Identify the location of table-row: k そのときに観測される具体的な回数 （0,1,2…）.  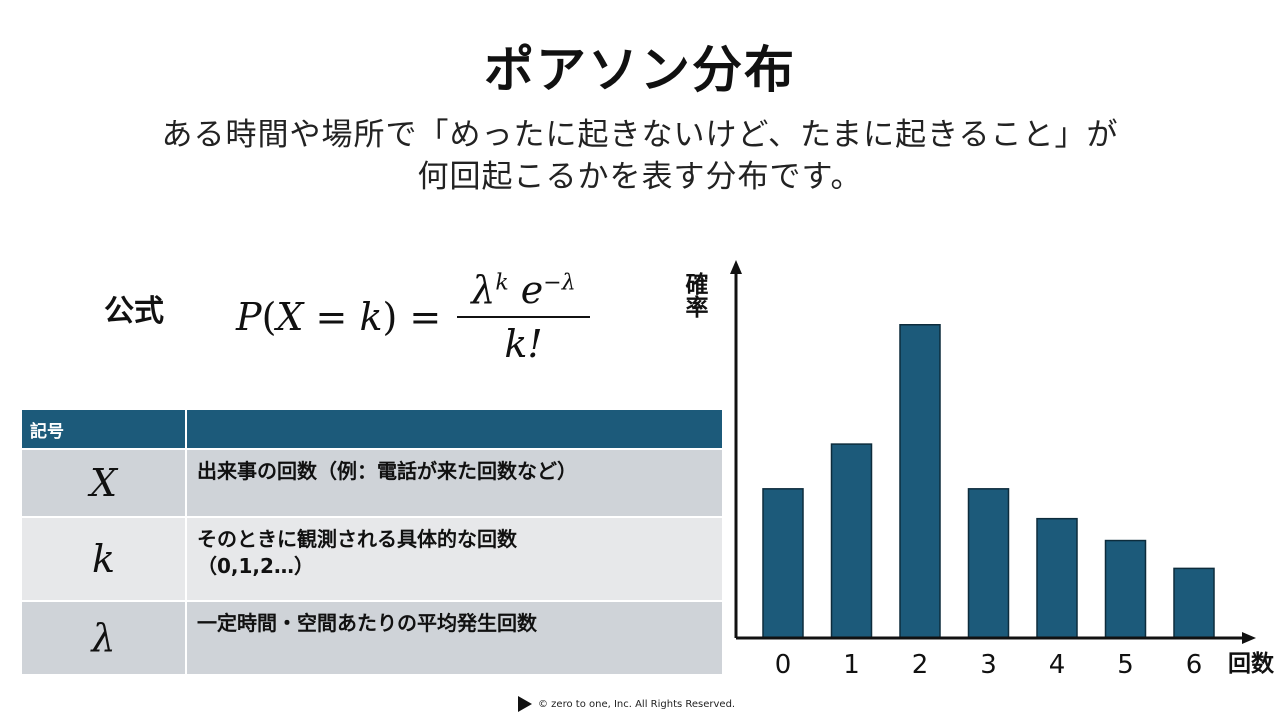
(372, 558).